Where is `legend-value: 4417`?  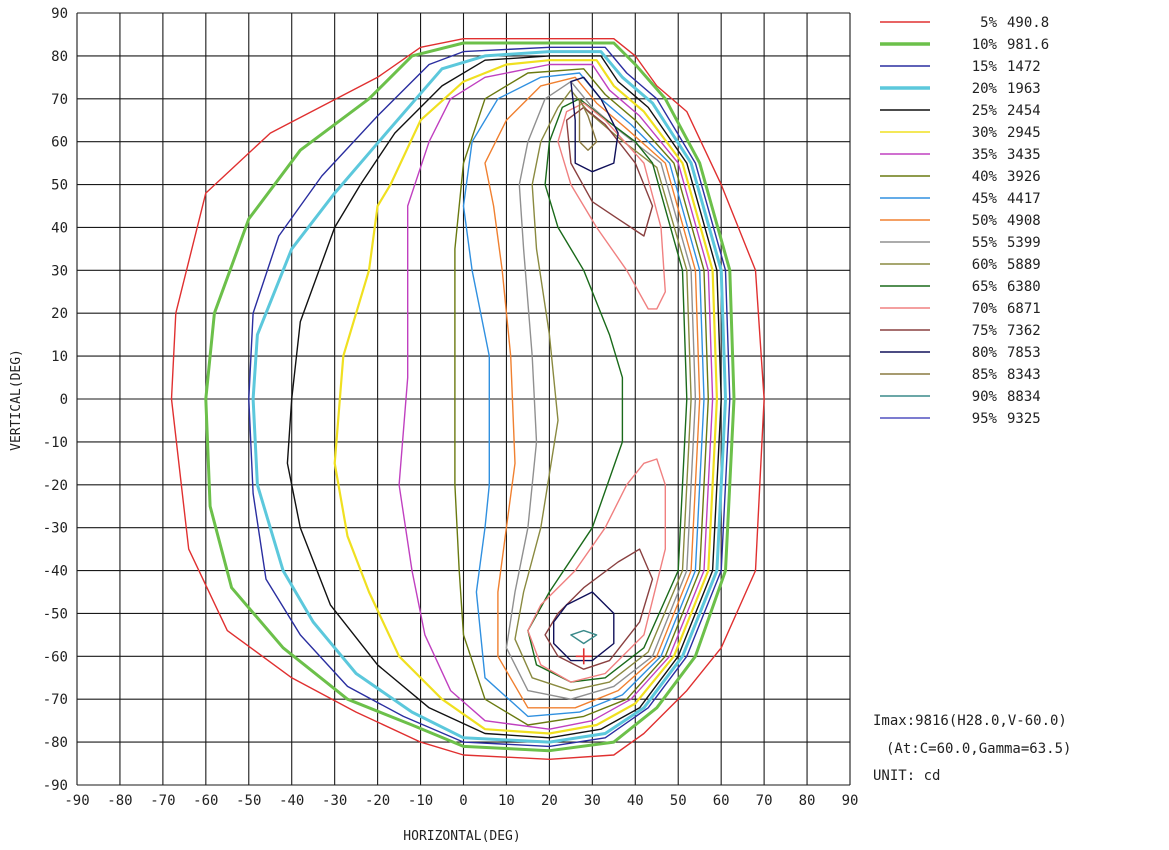 legend-value: 4417 is located at coordinates (1024, 199).